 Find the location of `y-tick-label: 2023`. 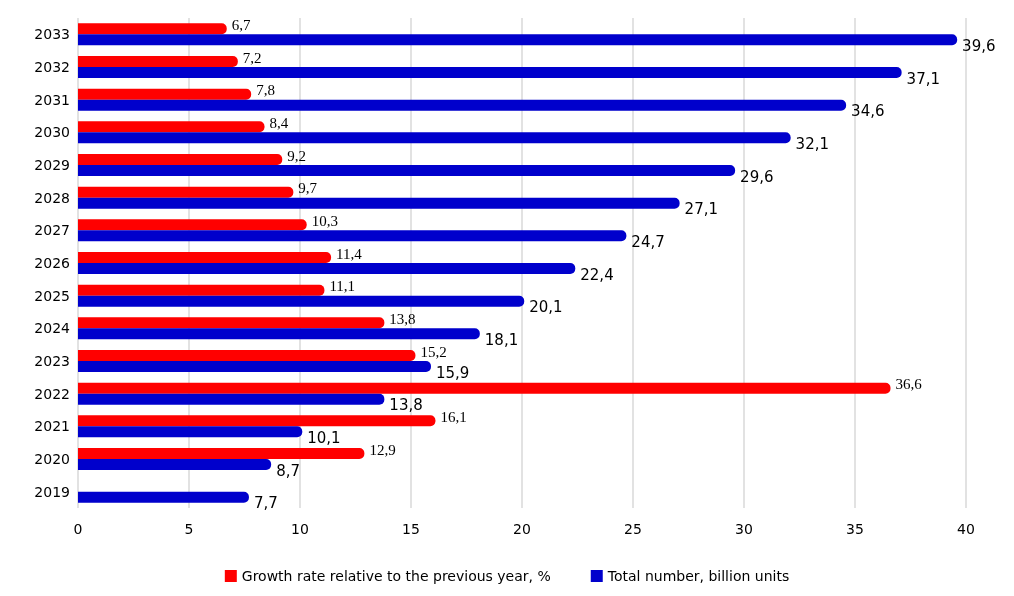

y-tick-label: 2023 is located at coordinates (52, 361).